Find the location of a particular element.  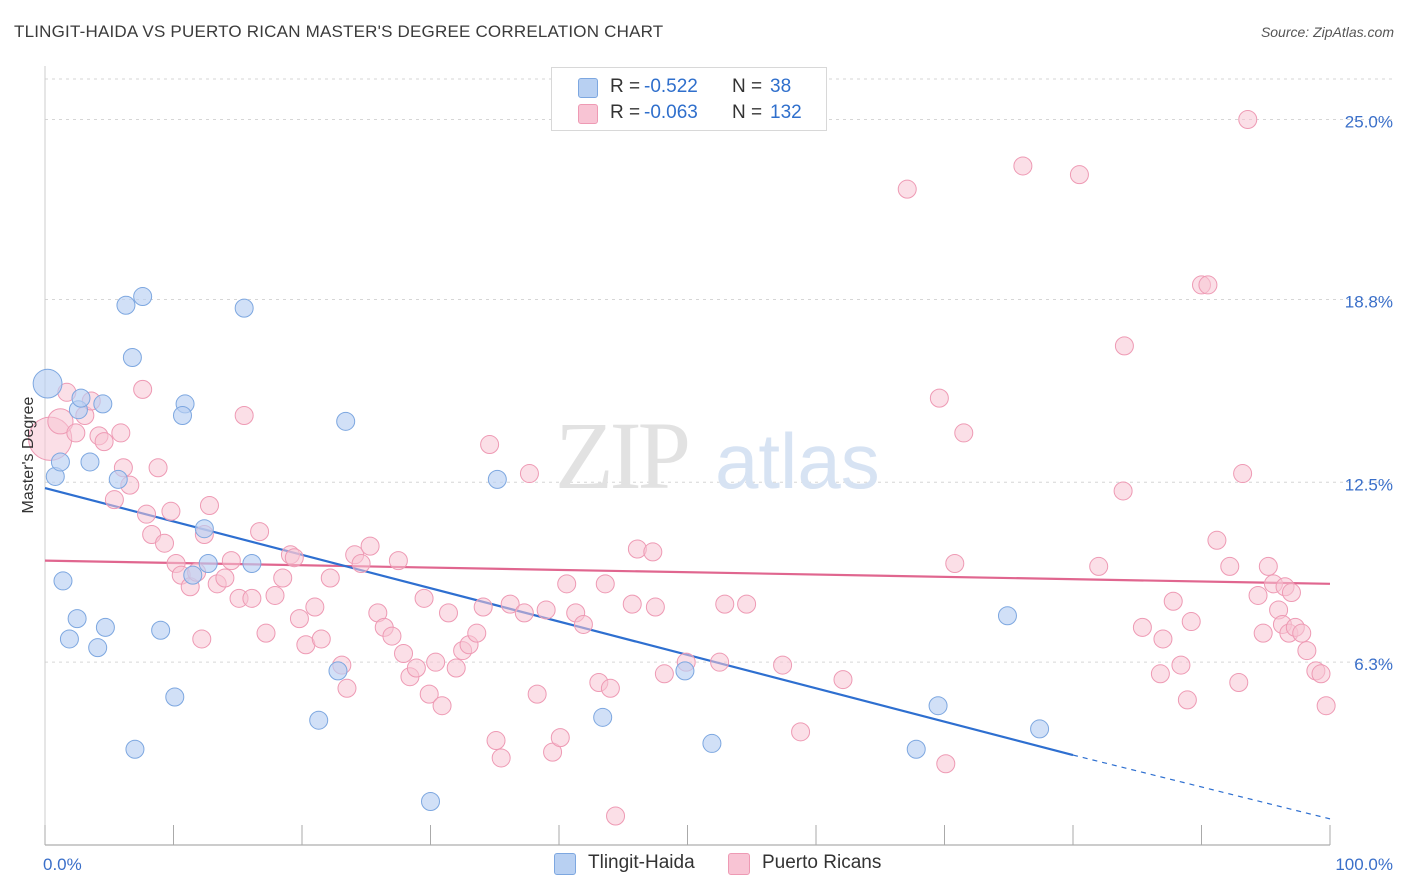

watermark-atlas: atlas is located at coordinates (797, 461).